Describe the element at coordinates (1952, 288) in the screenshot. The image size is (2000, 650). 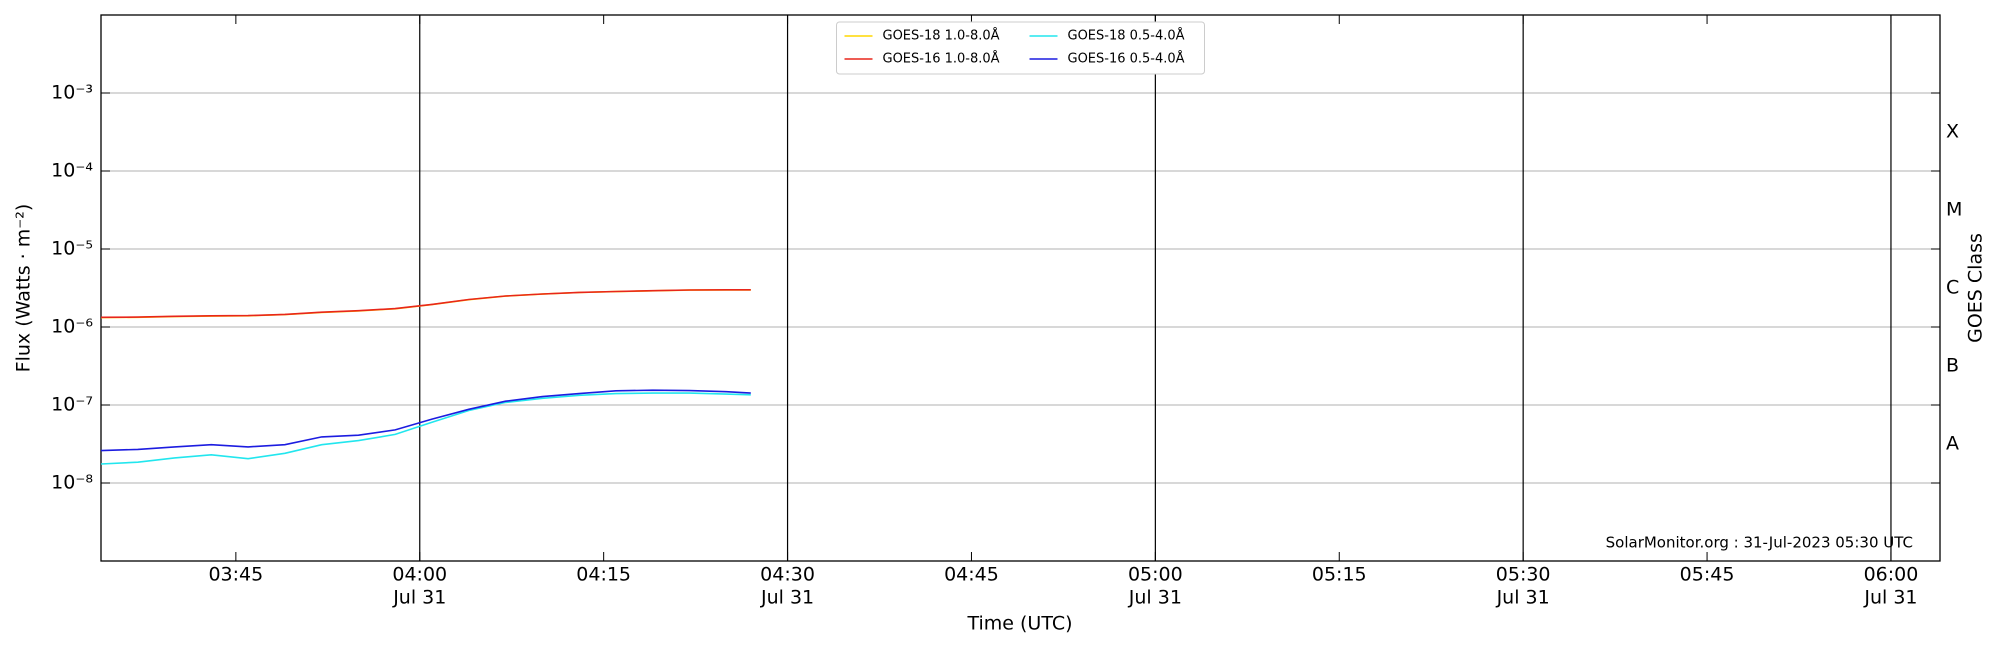
I see `class-label: C` at that location.